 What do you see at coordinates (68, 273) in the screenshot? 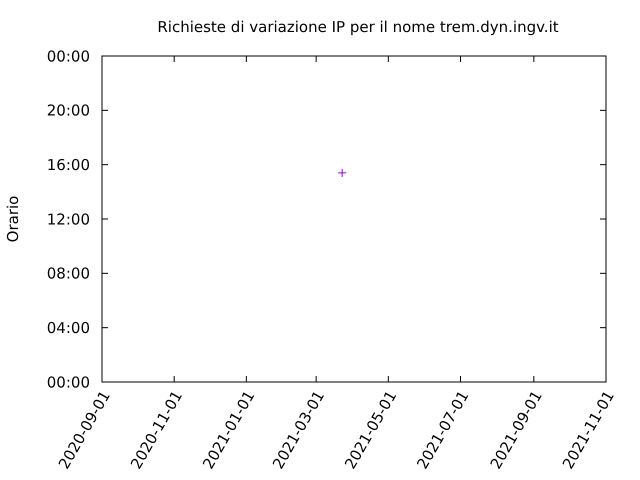
I see `y-tick-label: 08:00` at bounding box center [68, 273].